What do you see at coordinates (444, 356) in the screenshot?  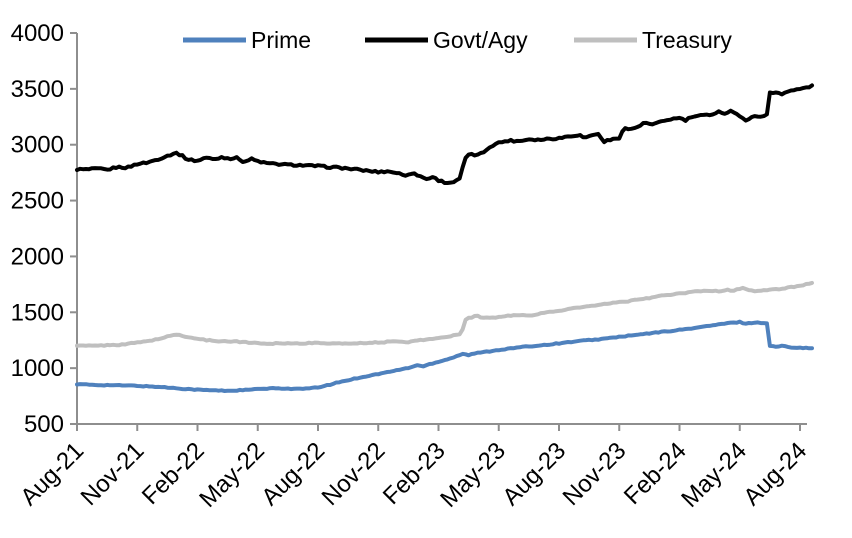 I see `series-path-prime` at bounding box center [444, 356].